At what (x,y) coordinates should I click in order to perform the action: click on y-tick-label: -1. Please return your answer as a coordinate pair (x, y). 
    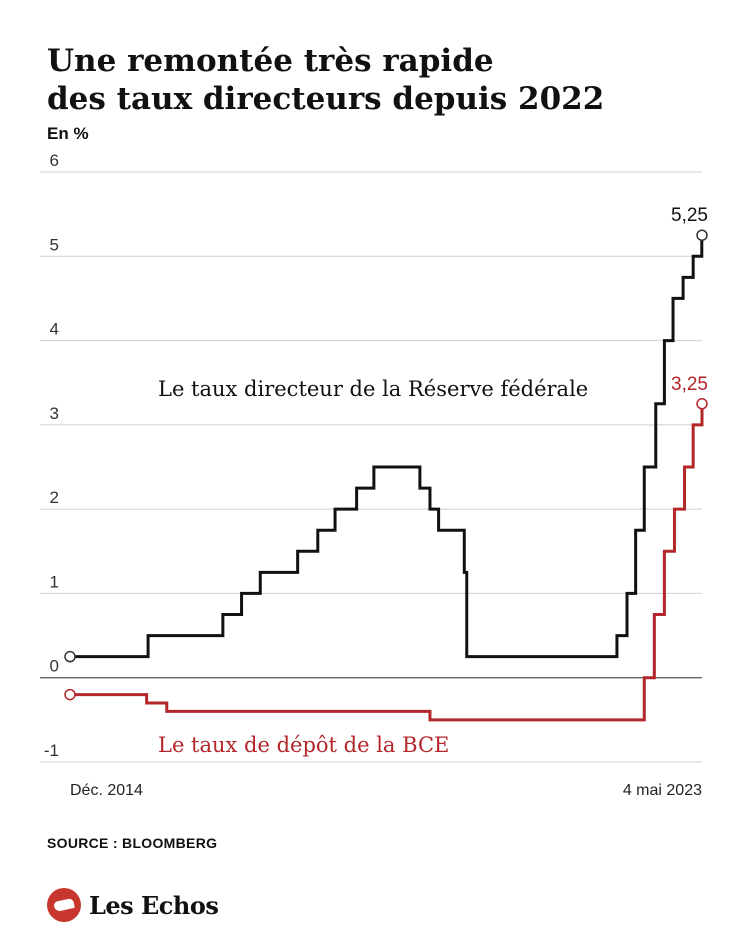
    Looking at the image, I should click on (51, 750).